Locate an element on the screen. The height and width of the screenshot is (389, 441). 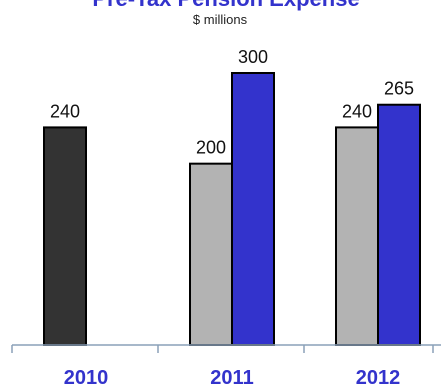
category-label-2011: 2011 is located at coordinates (231, 378).